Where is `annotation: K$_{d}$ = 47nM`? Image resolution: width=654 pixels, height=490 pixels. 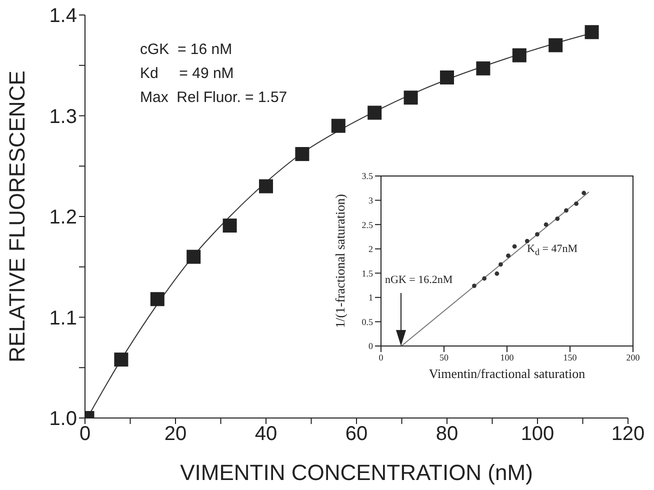 annotation: K$_{d}$ = 47nM is located at coordinates (552, 250).